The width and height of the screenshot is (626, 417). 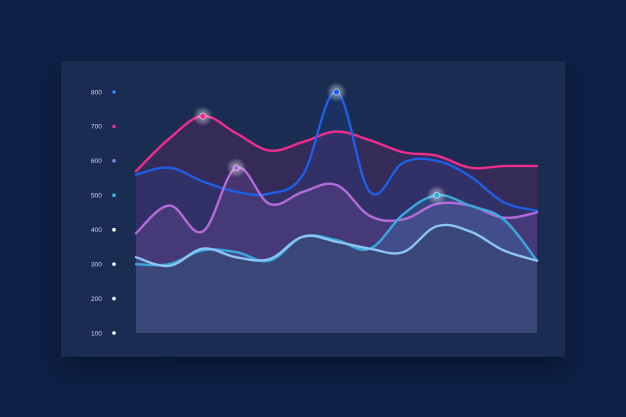 I want to click on highlight-point-magenta, so click(x=203, y=116).